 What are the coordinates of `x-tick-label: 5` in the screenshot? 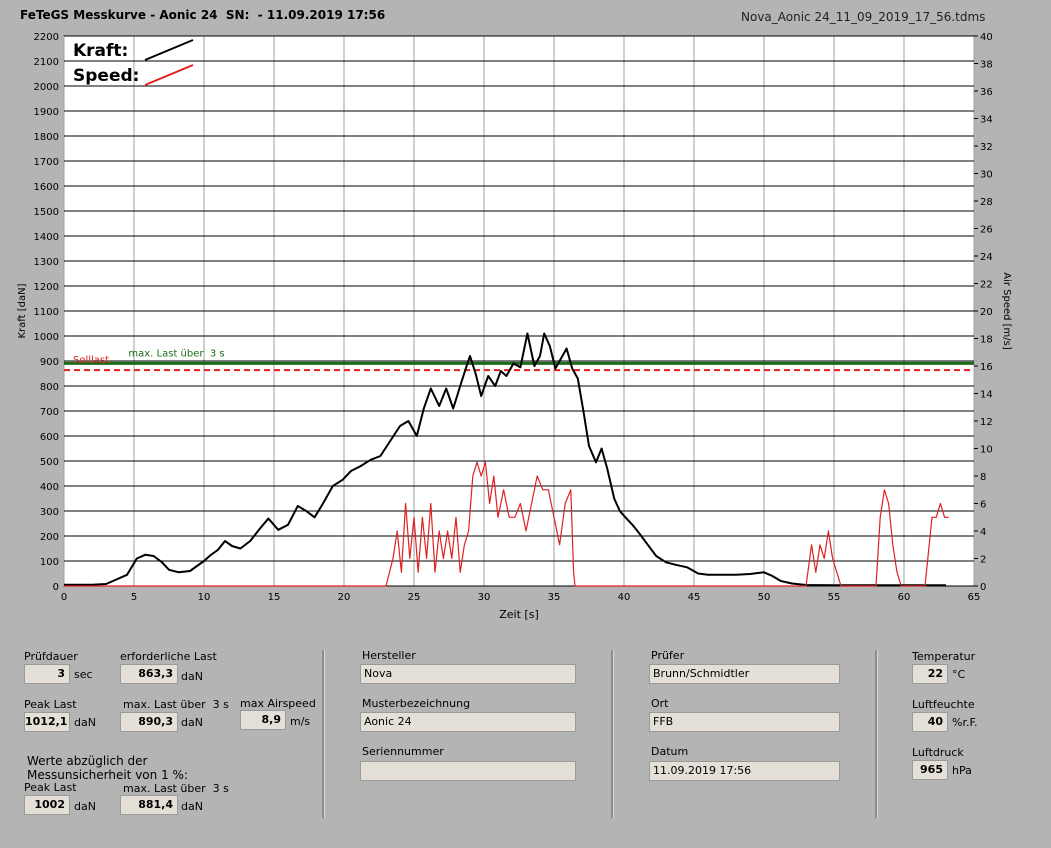 It's located at (134, 597).